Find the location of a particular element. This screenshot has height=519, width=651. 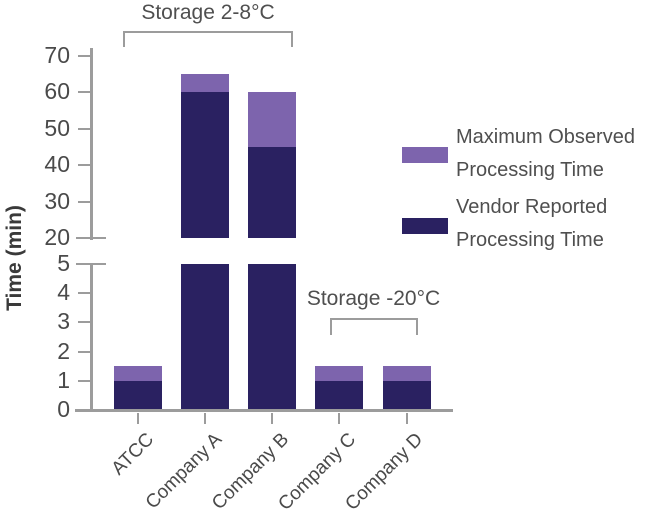

y-tick-label: 20 is located at coordinates (57, 237).